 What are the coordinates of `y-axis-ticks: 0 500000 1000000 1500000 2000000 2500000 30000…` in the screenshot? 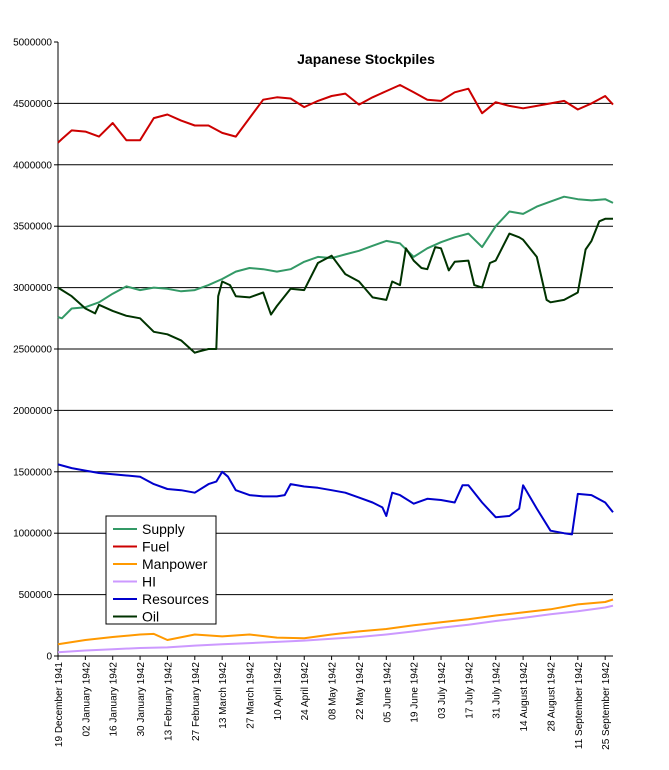 It's located at (35, 350).